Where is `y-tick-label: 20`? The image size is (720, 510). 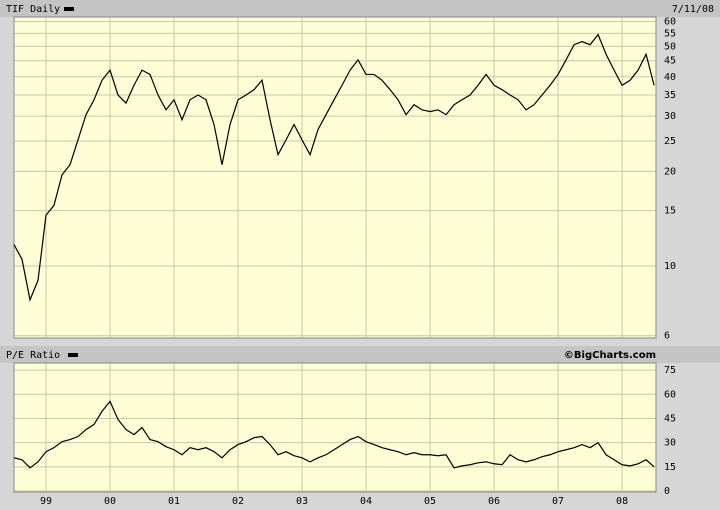 y-tick-label: 20 is located at coordinates (670, 171).